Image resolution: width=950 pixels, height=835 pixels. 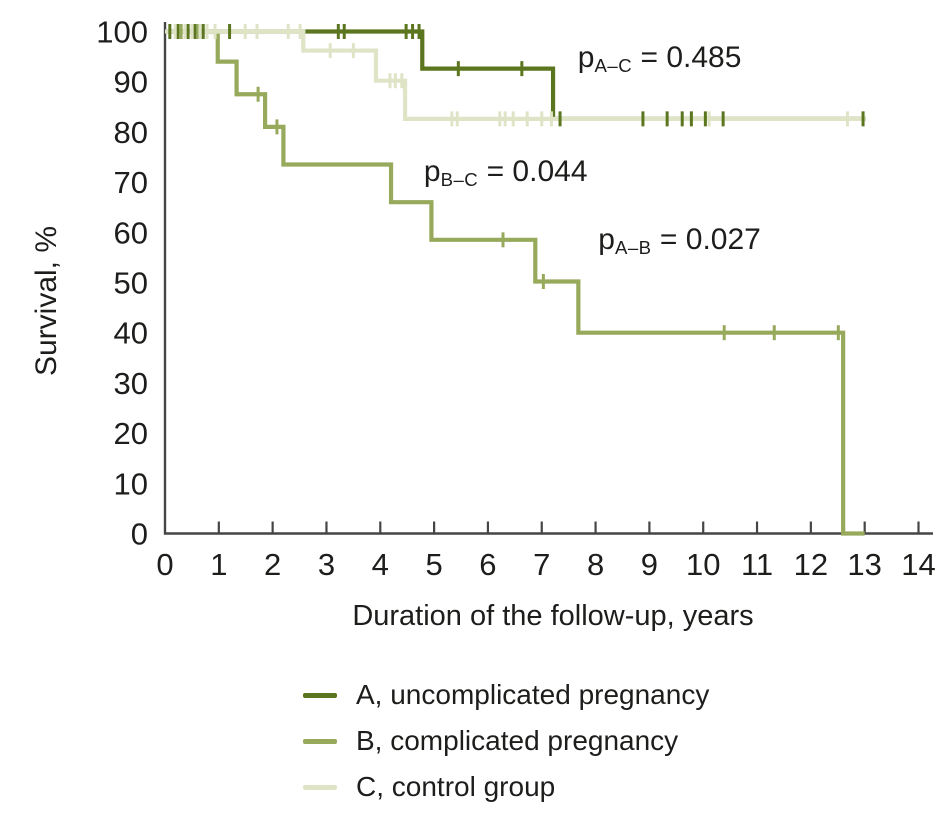 What do you see at coordinates (131, 483) in the screenshot?
I see `y-tick-label-10: 10` at bounding box center [131, 483].